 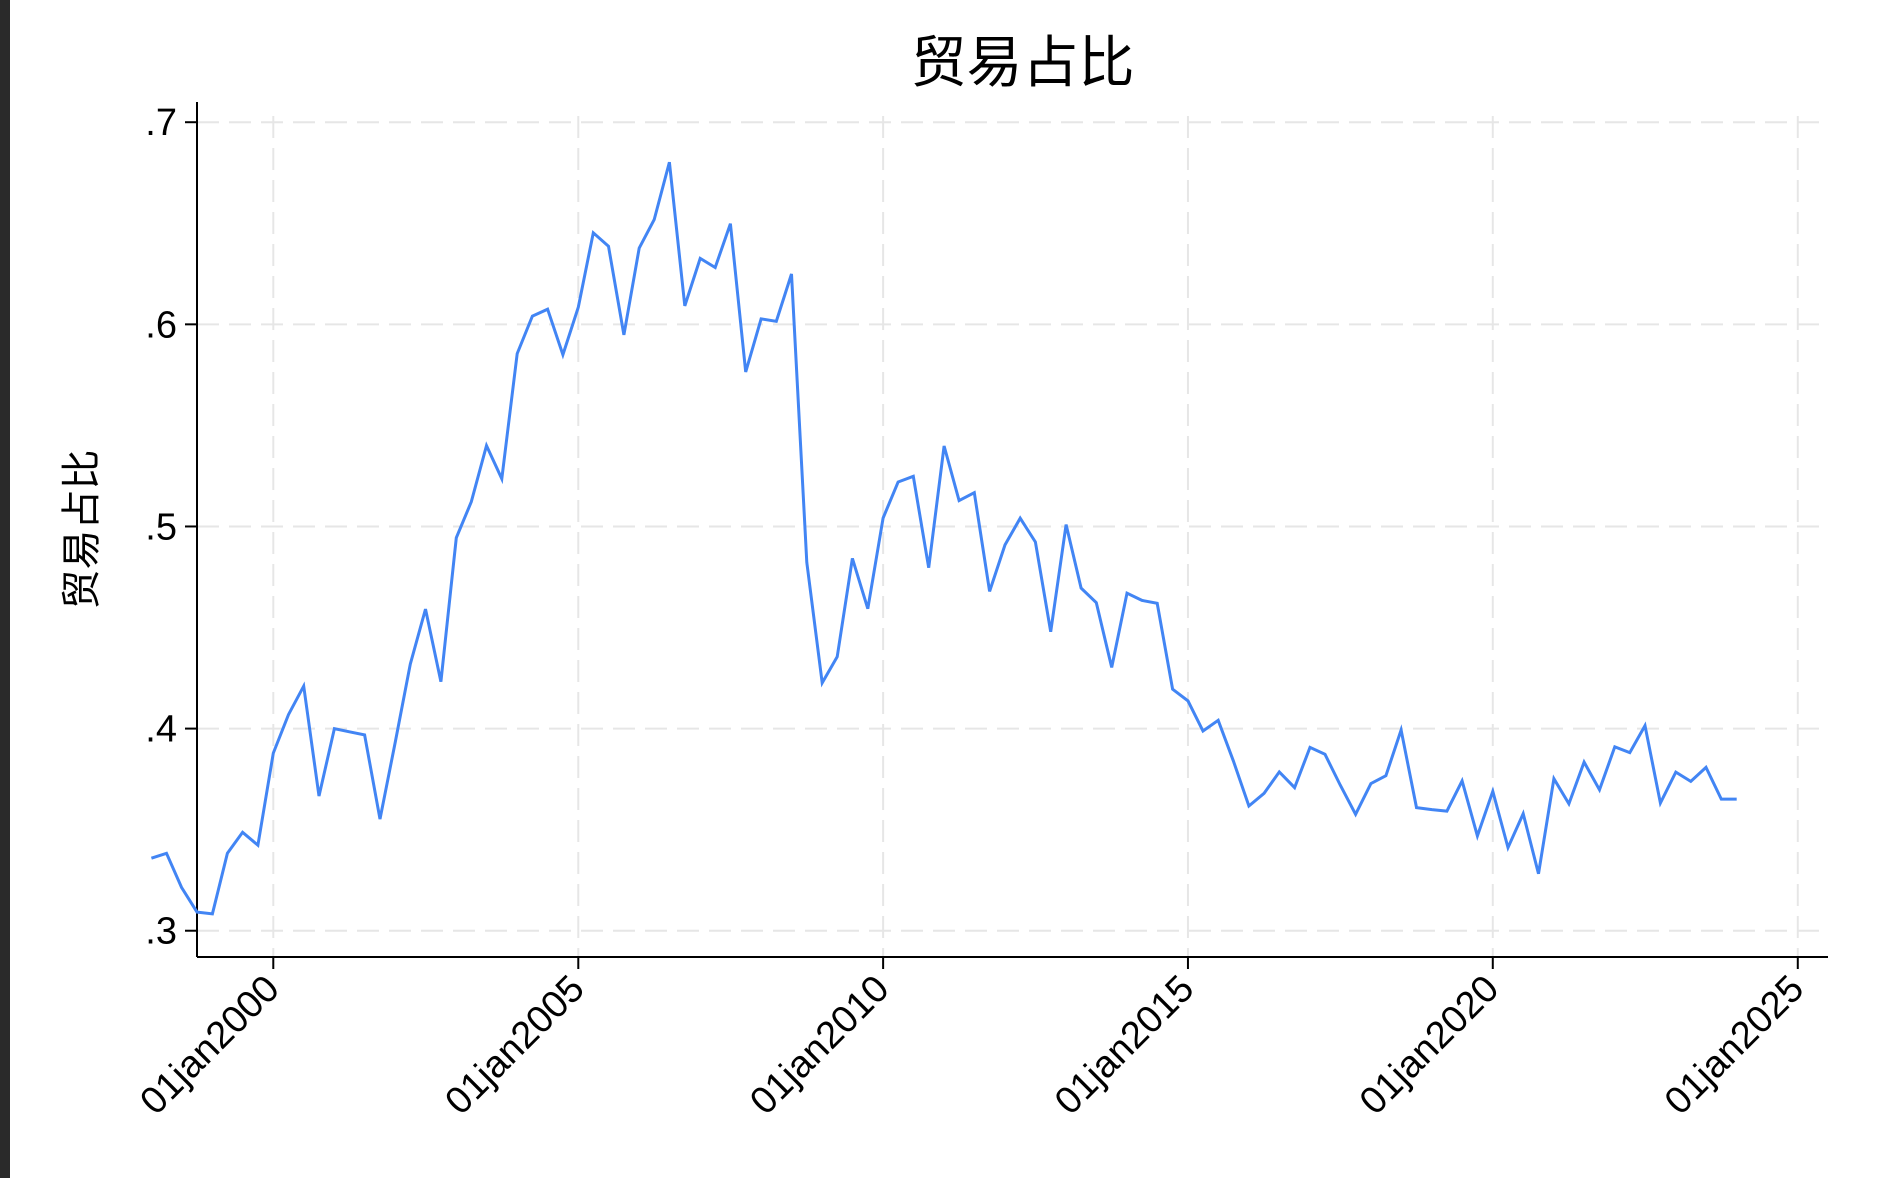 I want to click on y-tick-label: .7, so click(x=161, y=123).